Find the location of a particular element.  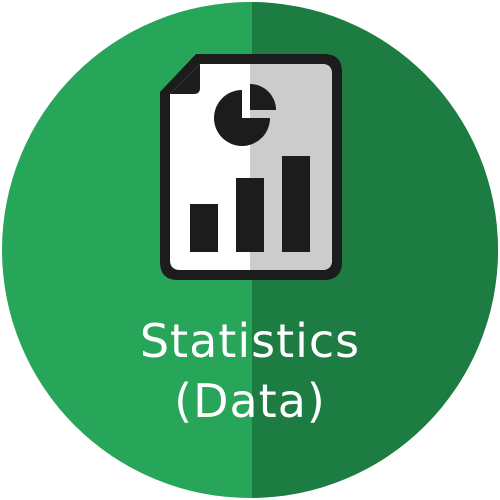

pie-small-slice is located at coordinates (263, 97).